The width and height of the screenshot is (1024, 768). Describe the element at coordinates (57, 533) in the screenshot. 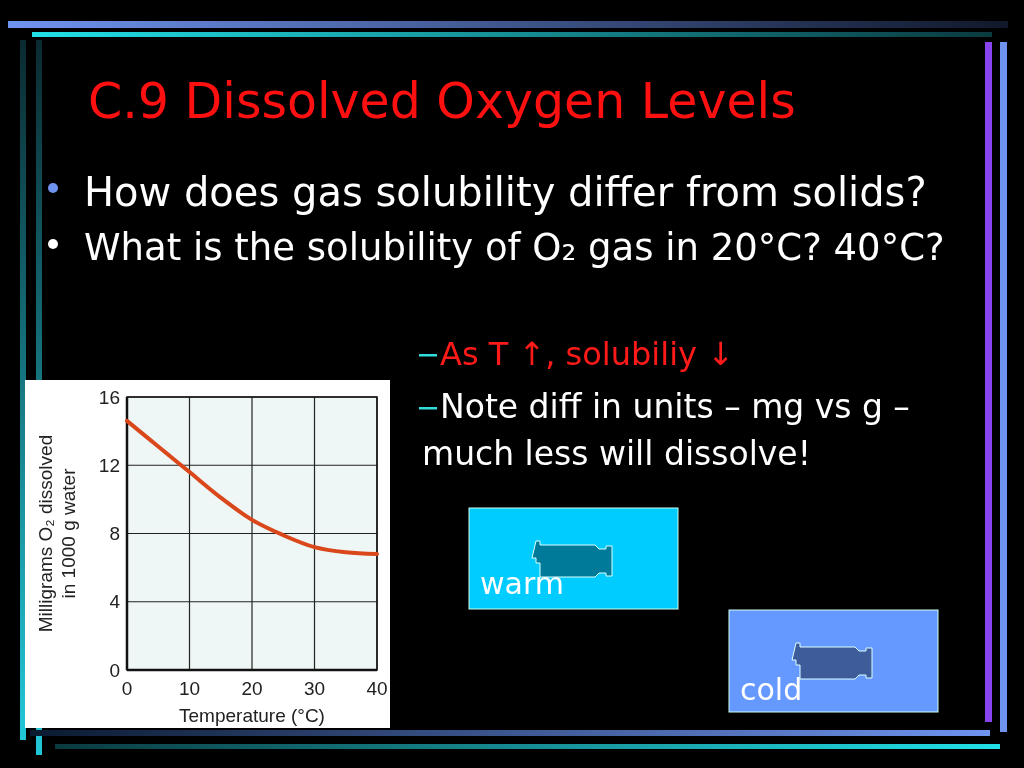

I see `y-axis-title: Milligrams O₂ dissolved in 1000 g water` at that location.